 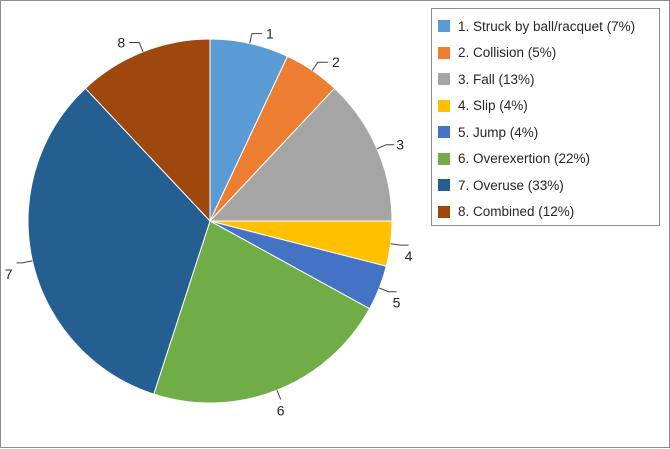 I want to click on legend-label-5: 5. Jump (4%), so click(x=498, y=132).